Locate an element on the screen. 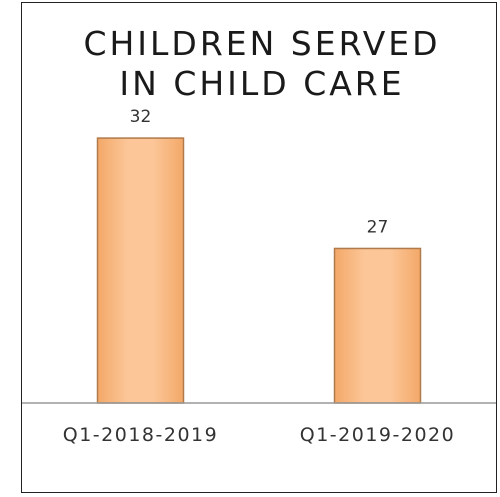 This screenshot has height=497, width=500. value-label-2: 27 is located at coordinates (378, 227).